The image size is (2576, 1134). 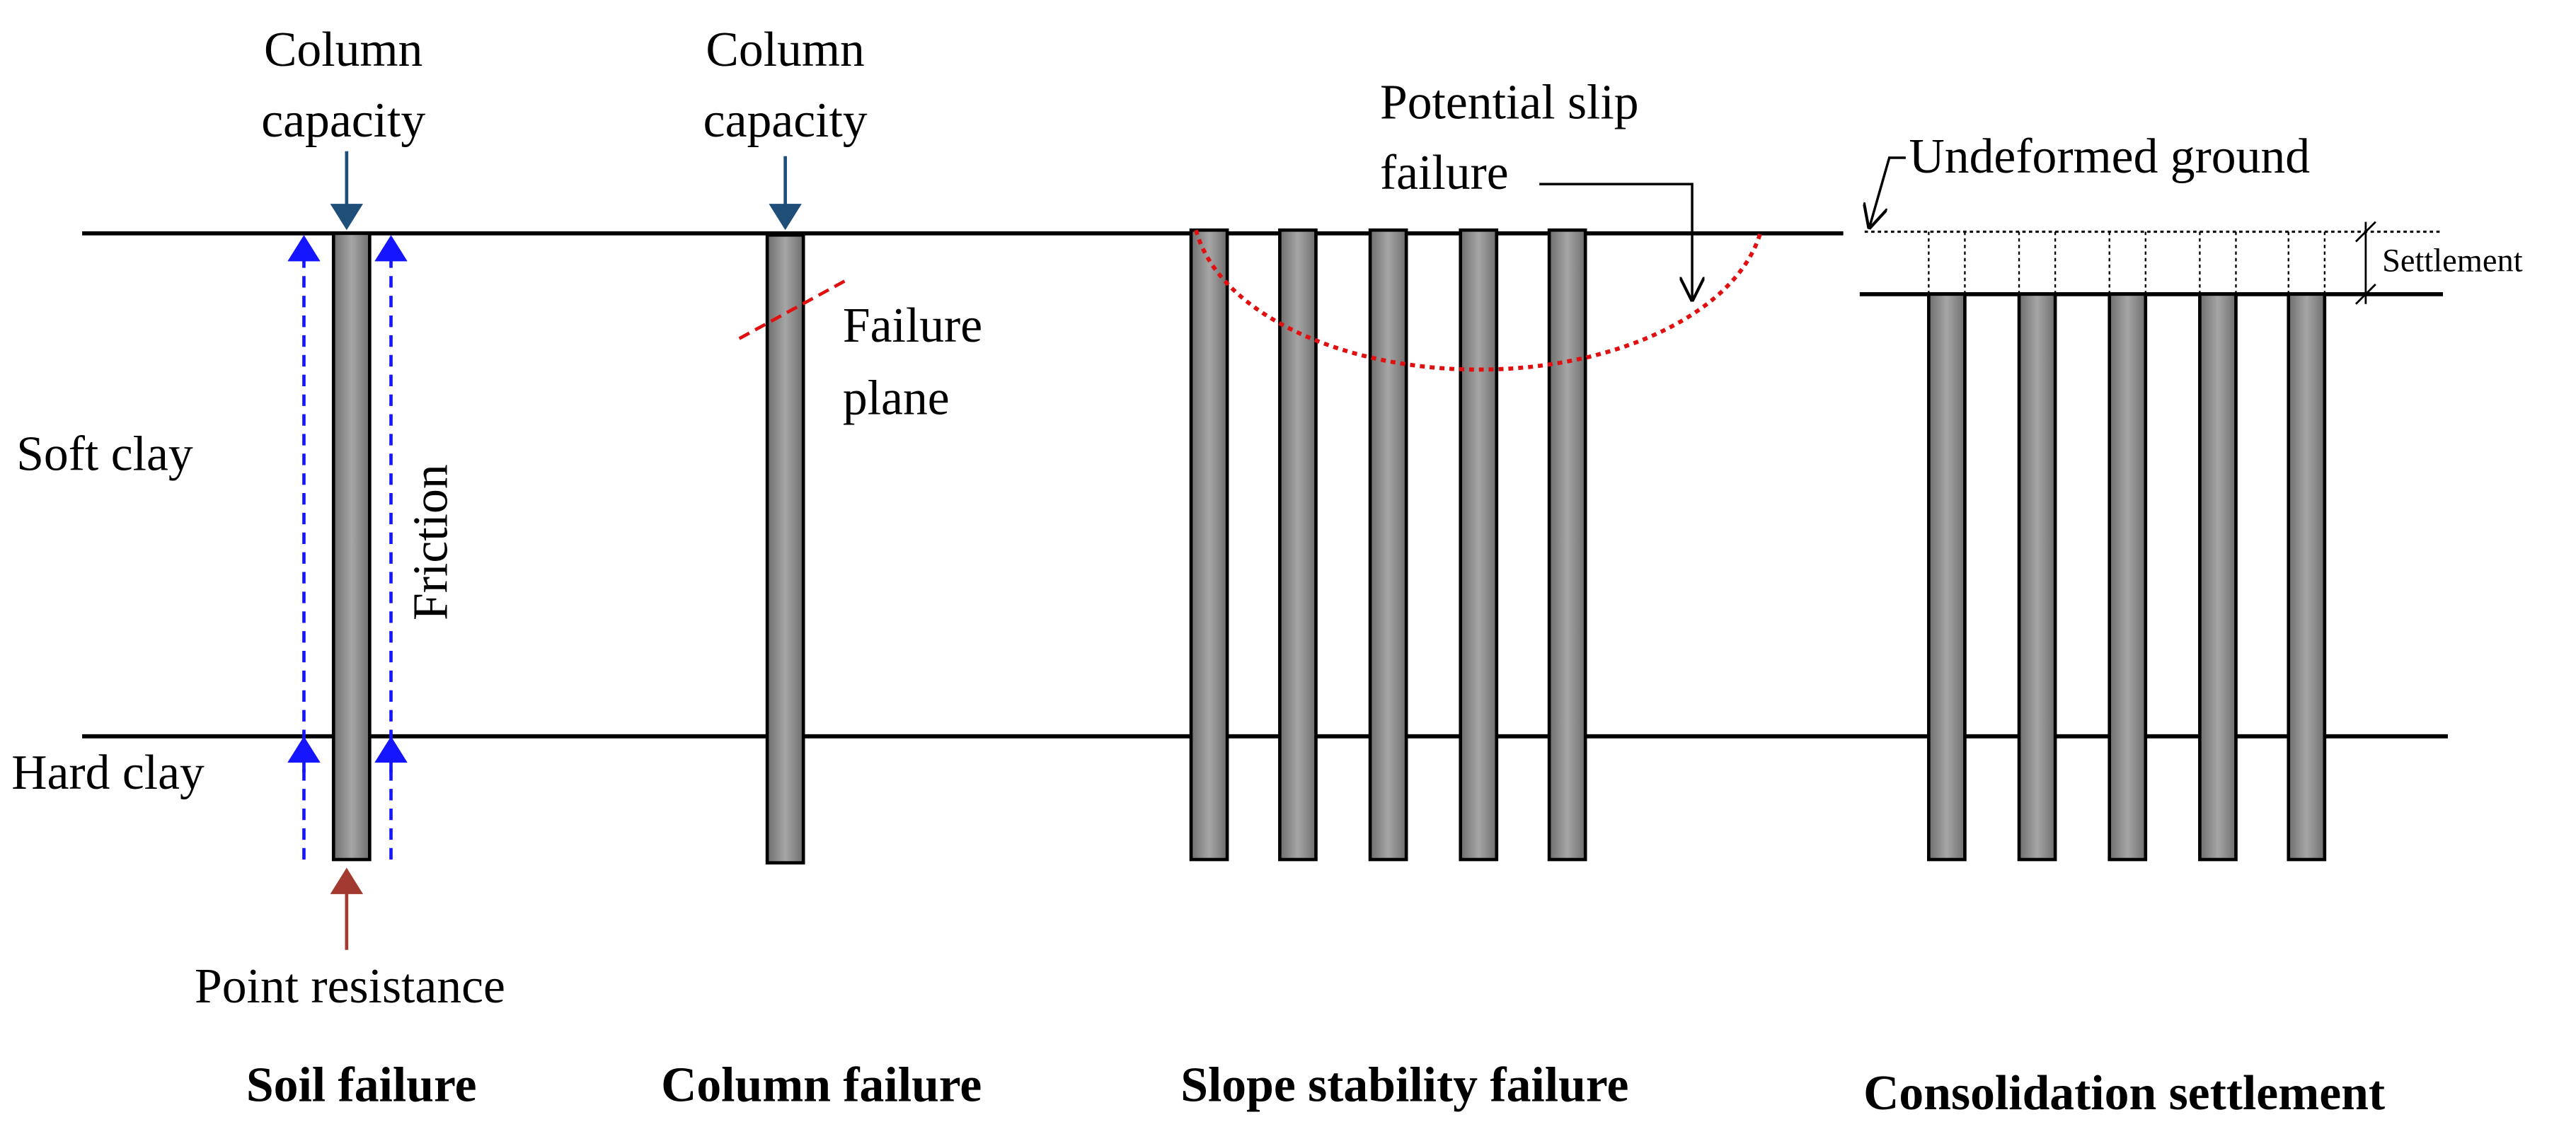 What do you see at coordinates (431, 542) in the screenshot?
I see `friction-label: Friction` at bounding box center [431, 542].